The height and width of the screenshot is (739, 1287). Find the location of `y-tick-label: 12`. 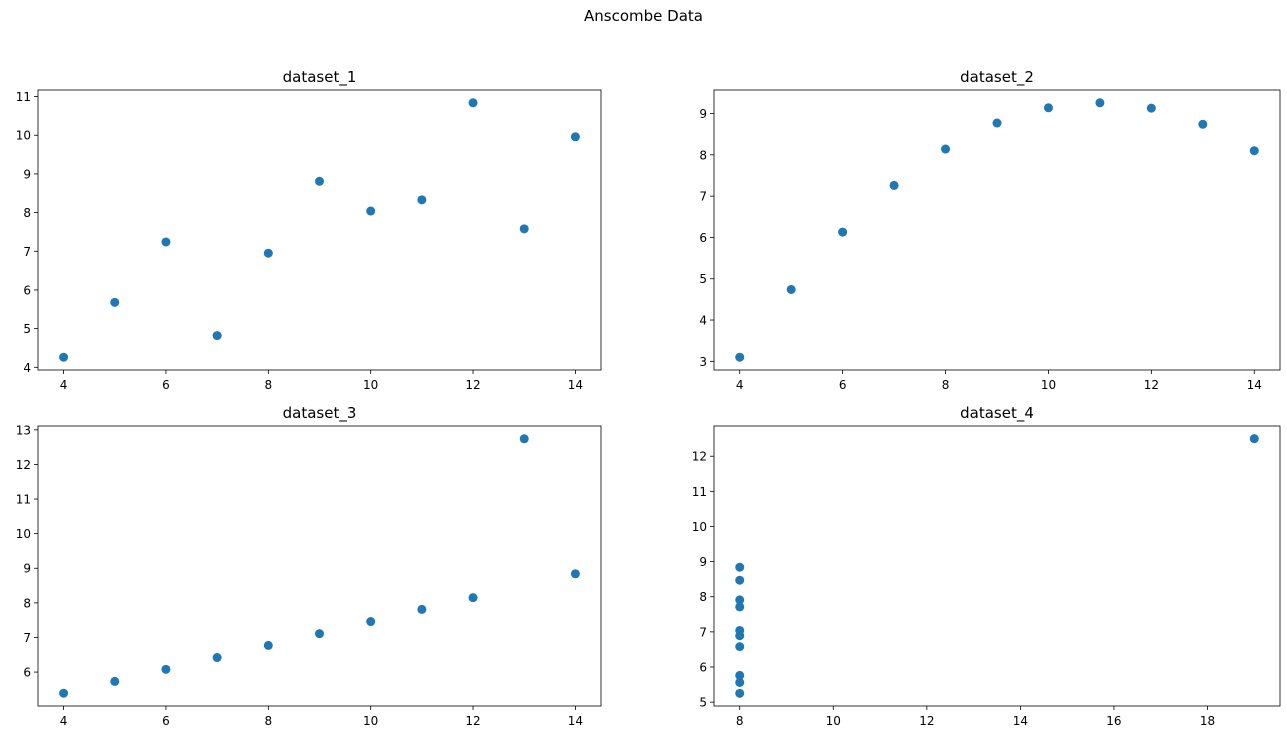

y-tick-label: 12 is located at coordinates (699, 457).